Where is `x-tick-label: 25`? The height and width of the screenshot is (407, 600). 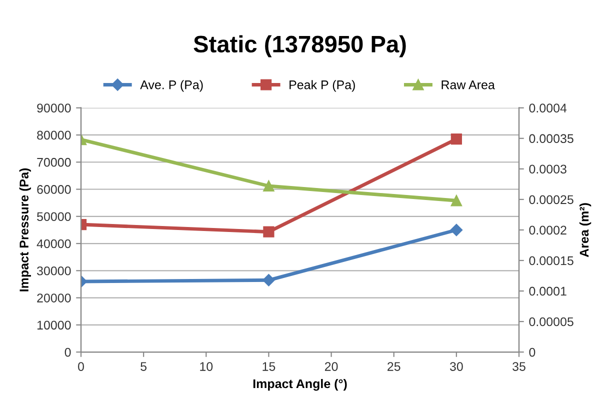
x-tick-label: 25 is located at coordinates (394, 366).